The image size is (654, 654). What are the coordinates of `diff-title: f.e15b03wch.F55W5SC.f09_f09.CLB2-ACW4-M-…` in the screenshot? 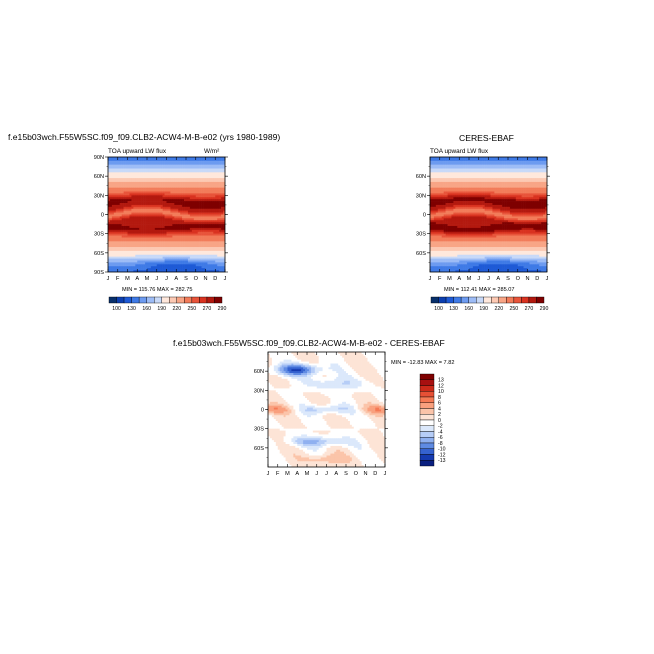 It's located at (309, 343).